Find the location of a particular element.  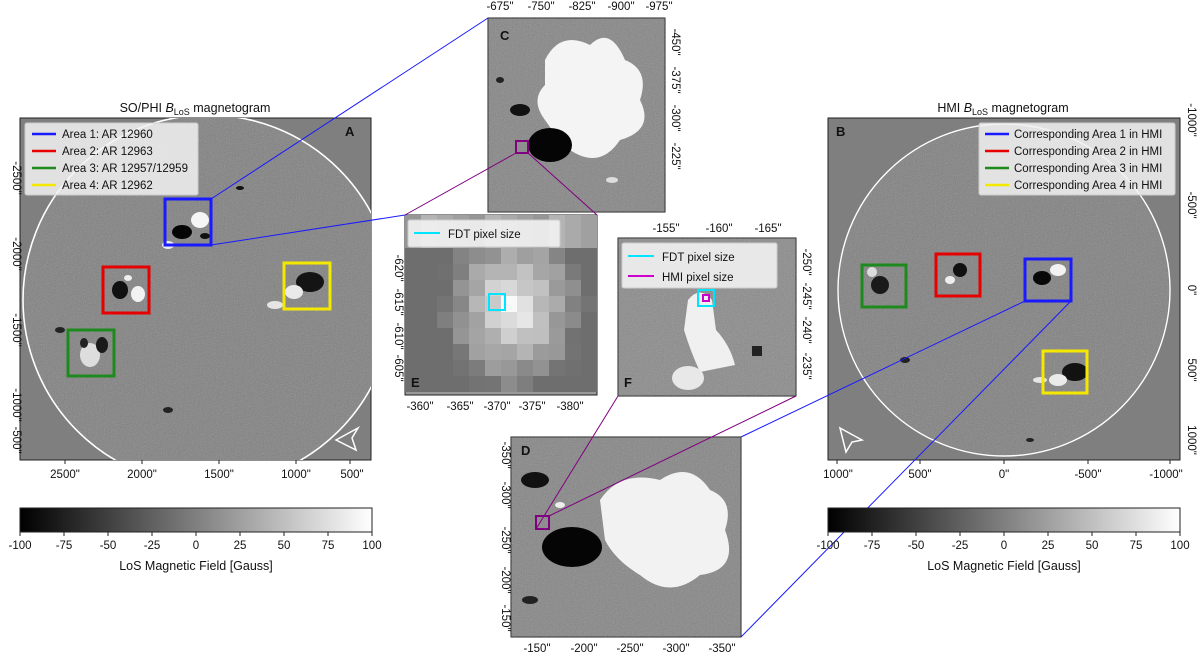

panel-c-xtick: -675" is located at coordinates (499, 7).